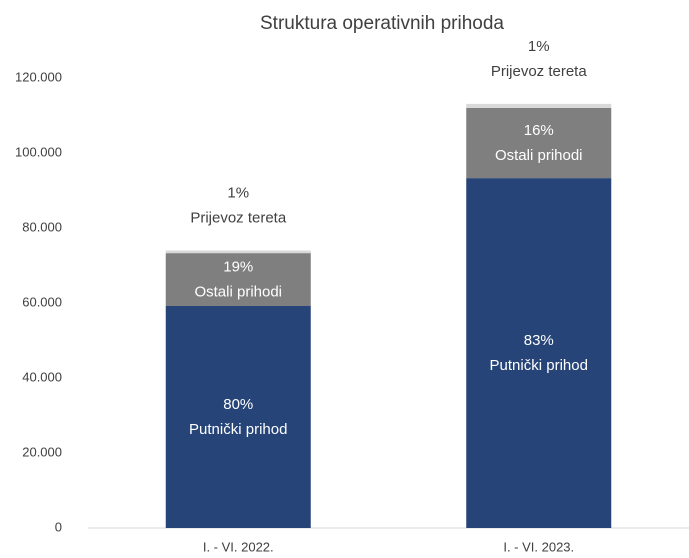 The height and width of the screenshot is (558, 689). I want to click on y-tick-label: 40.000, so click(42, 376).